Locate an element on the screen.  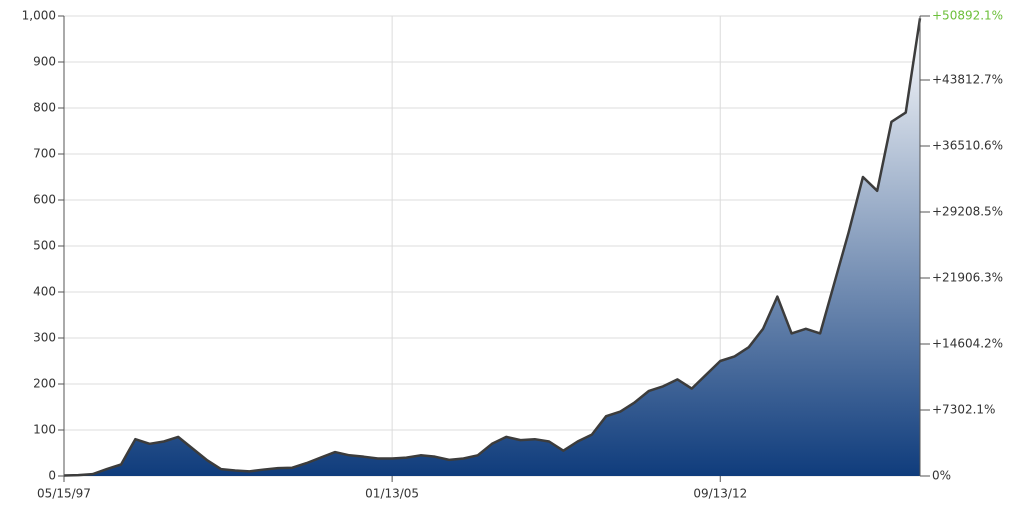
y2-tick-label: +7302.1% is located at coordinates (963, 409).